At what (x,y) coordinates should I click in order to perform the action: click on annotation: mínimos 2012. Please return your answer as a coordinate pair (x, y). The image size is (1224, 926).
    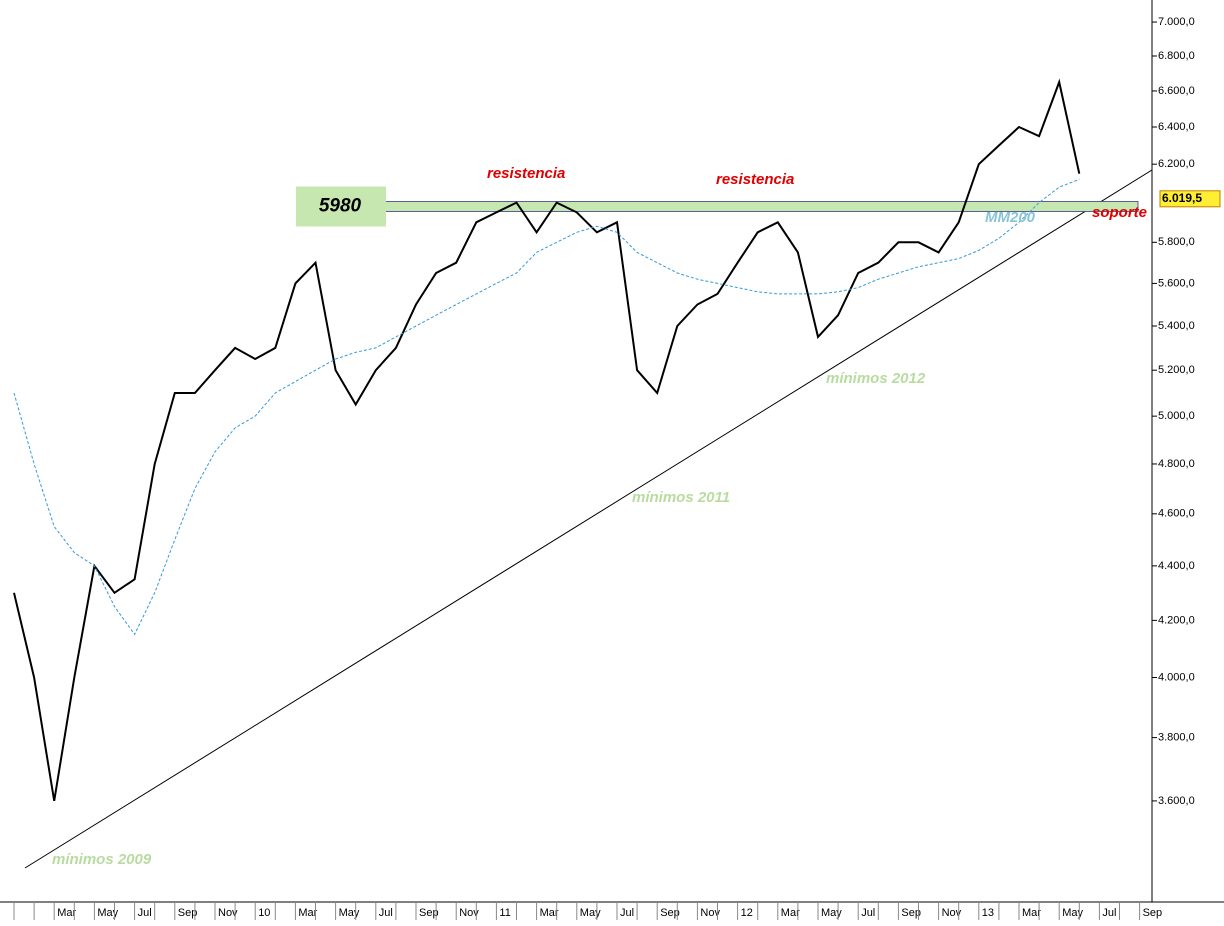
    Looking at the image, I should click on (876, 378).